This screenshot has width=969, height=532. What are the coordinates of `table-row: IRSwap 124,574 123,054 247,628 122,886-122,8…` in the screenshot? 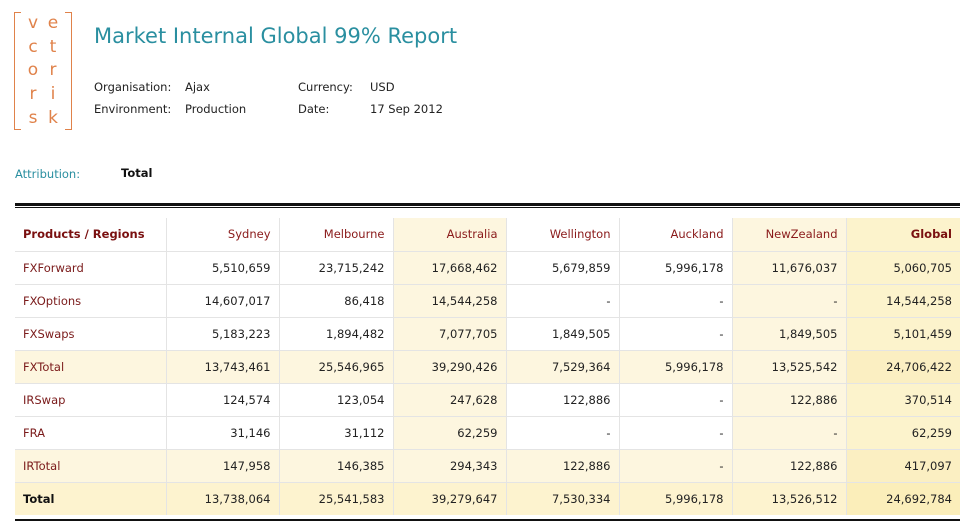 It's located at (487, 400).